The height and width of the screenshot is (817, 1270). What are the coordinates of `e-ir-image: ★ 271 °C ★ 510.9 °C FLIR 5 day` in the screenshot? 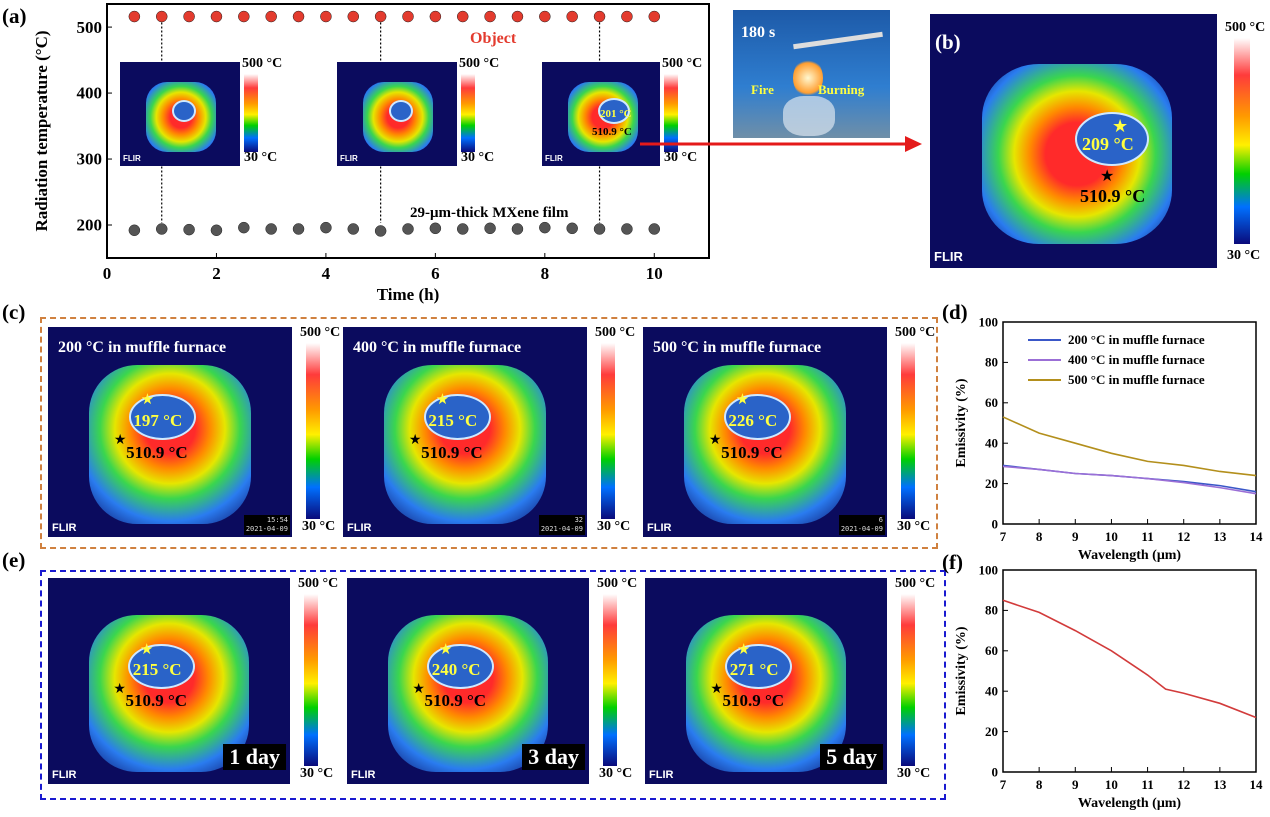 It's located at (766, 681).